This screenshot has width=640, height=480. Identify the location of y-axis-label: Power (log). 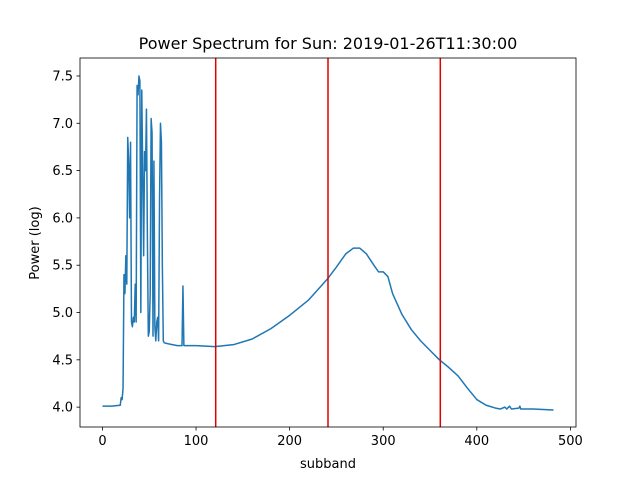
(35, 242).